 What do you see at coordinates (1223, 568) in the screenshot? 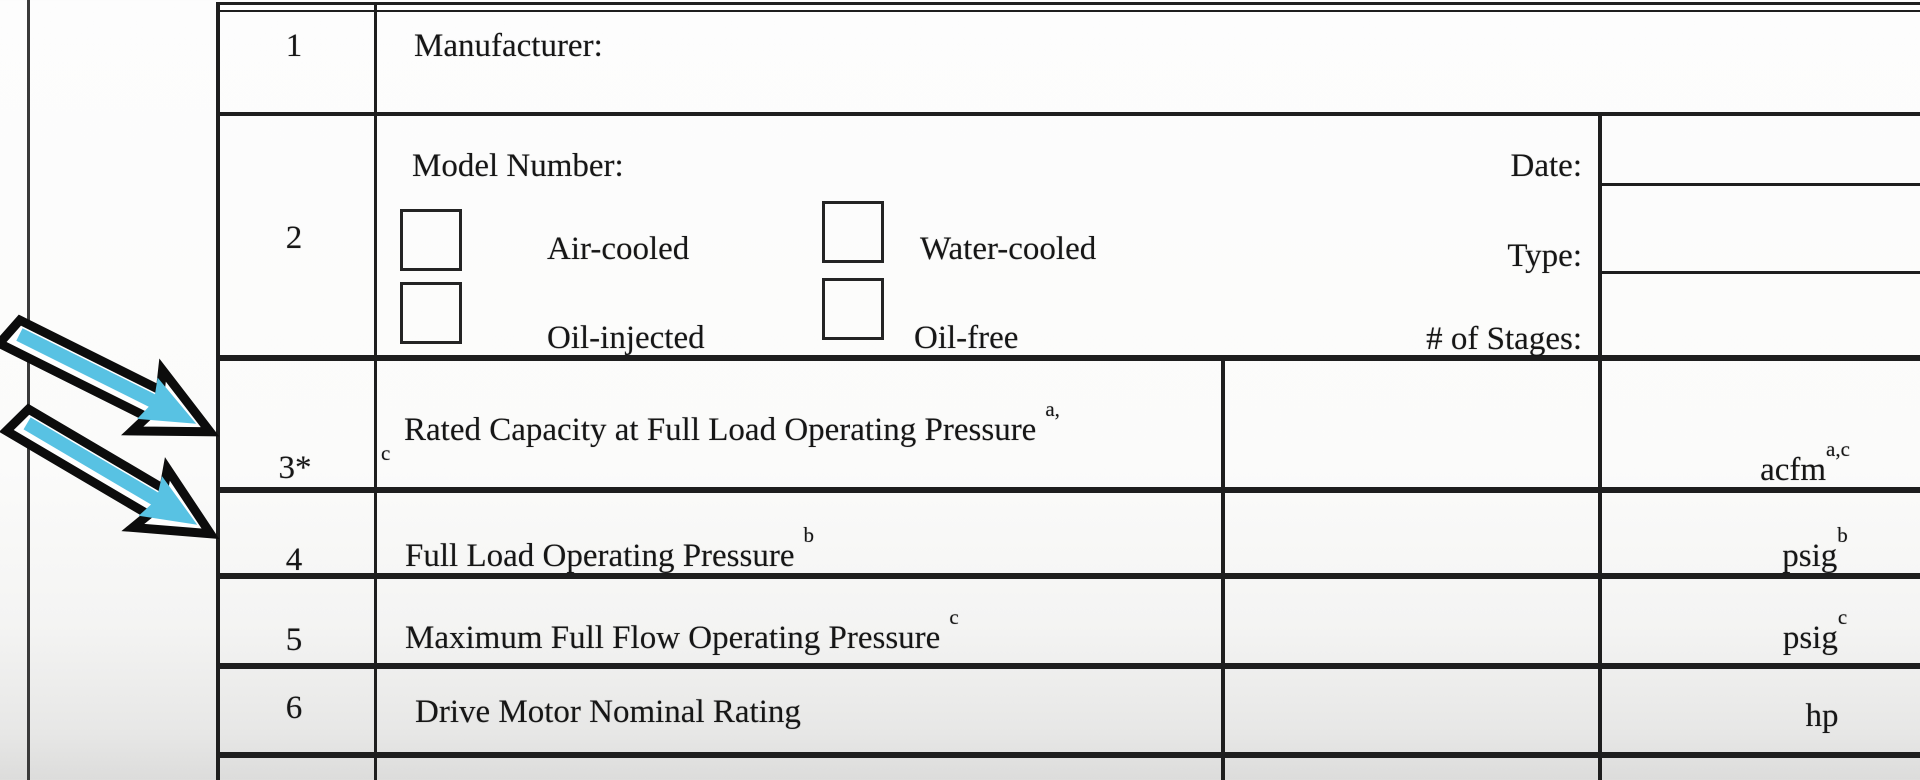
I see `value-column-divider` at bounding box center [1223, 568].